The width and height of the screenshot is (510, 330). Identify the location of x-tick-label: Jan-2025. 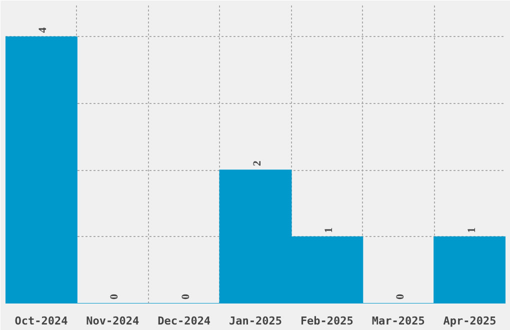
(255, 321).